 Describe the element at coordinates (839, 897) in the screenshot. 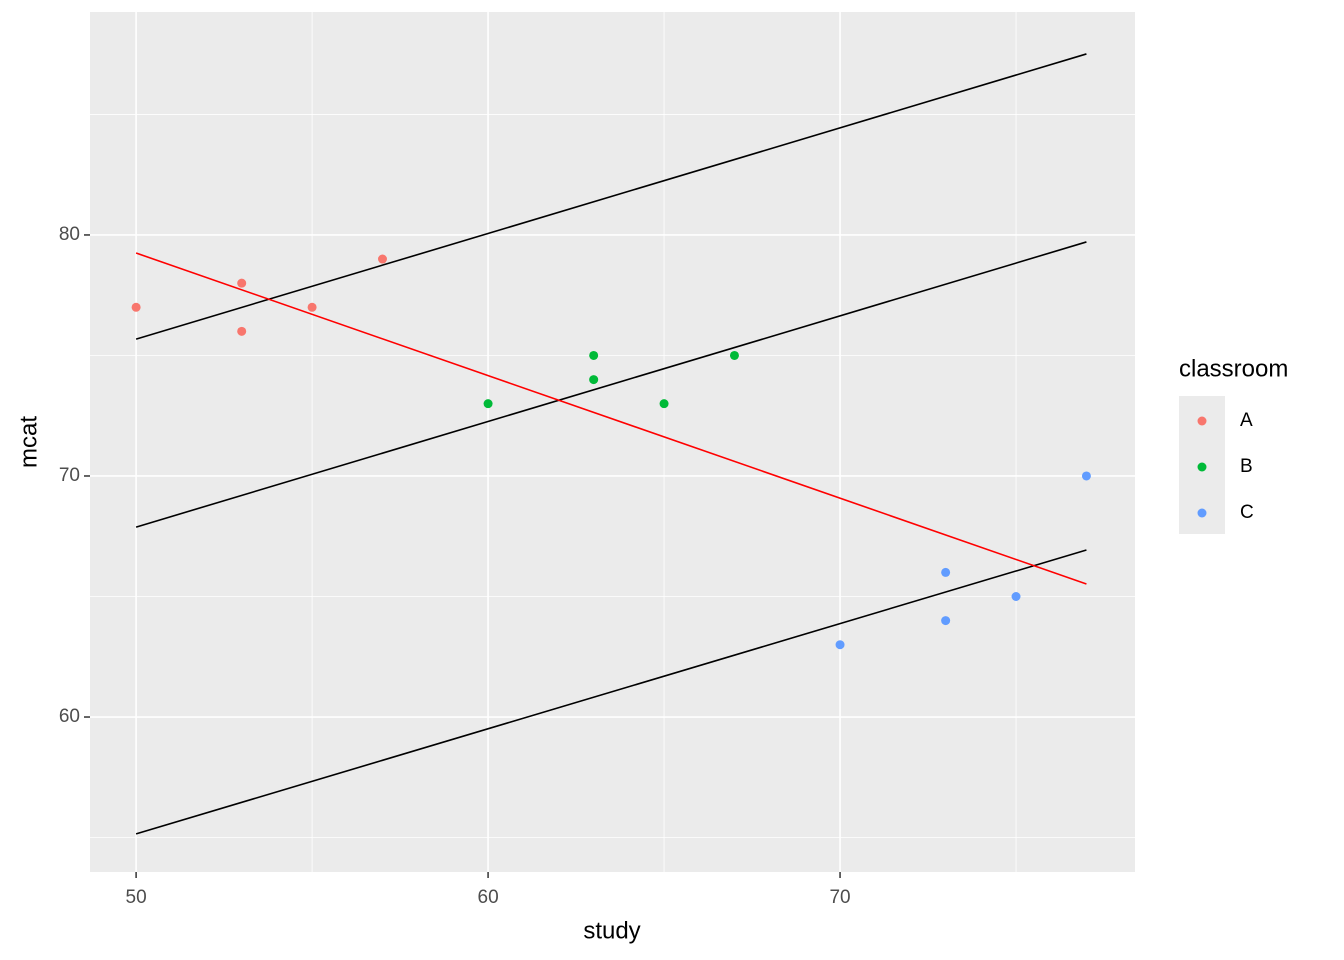

I see `x-tick-label: 70` at that location.